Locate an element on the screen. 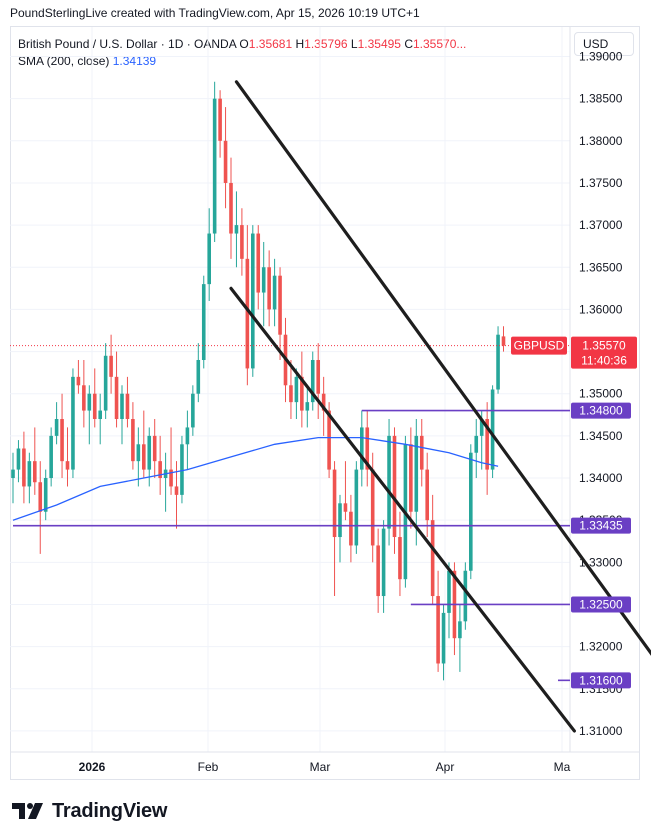 This screenshot has height=840, width=651. legend-sma-value: 1.34139 is located at coordinates (134, 61).